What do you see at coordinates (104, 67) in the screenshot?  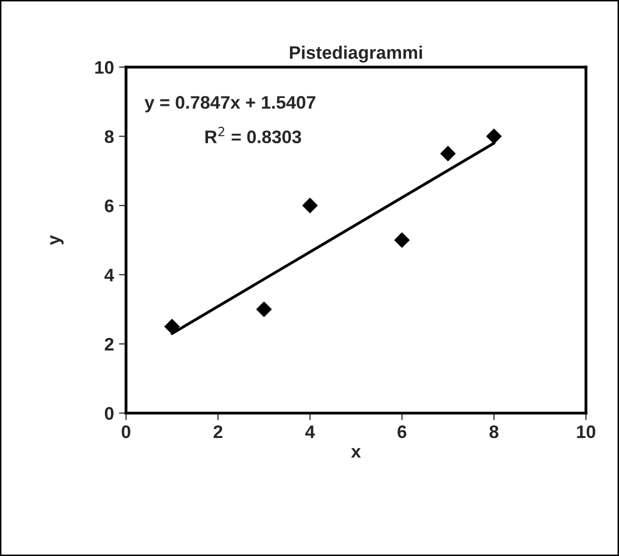 I see `y-tick-label: 10` at bounding box center [104, 67].